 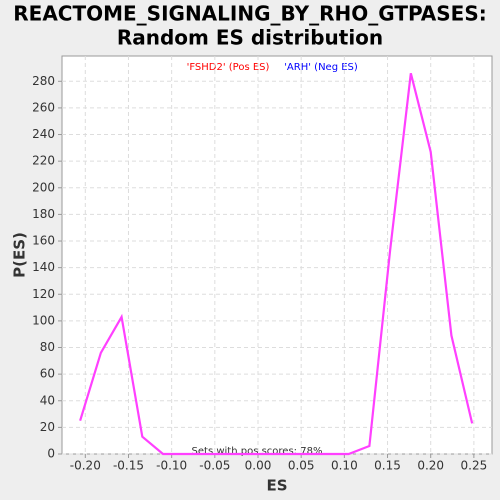 I want to click on y-tick-label: 0, so click(x=51, y=454).